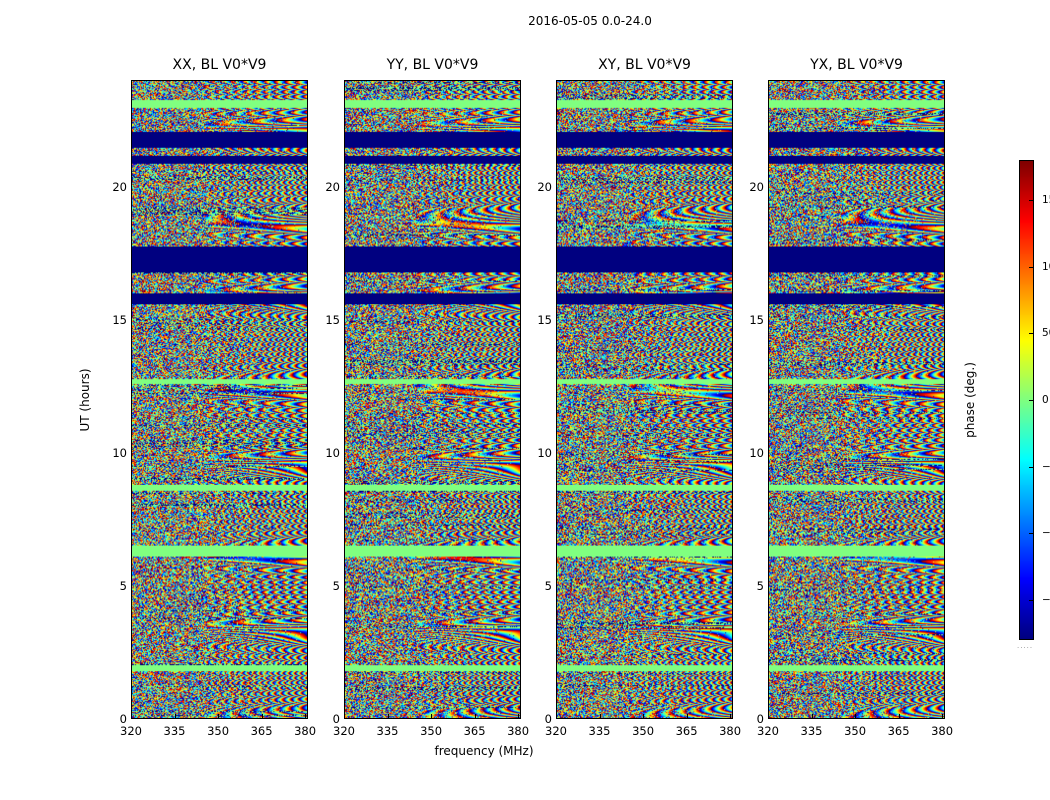 This screenshot has height=800, width=1050. I want to click on colorbar-tick-label: 0, so click(1045, 400).